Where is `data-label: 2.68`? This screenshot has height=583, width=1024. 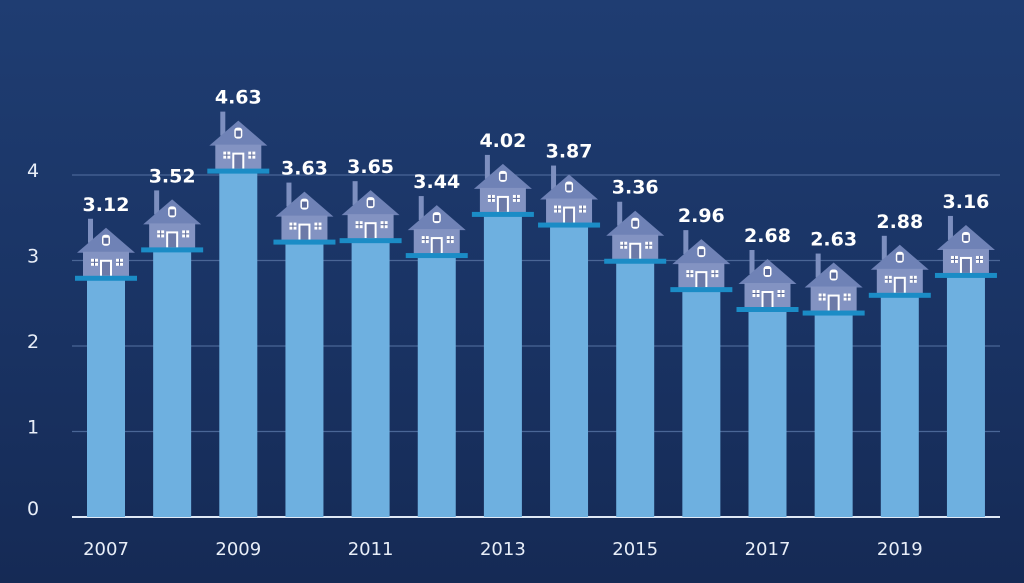
data-label: 2.68 is located at coordinates (767, 236).